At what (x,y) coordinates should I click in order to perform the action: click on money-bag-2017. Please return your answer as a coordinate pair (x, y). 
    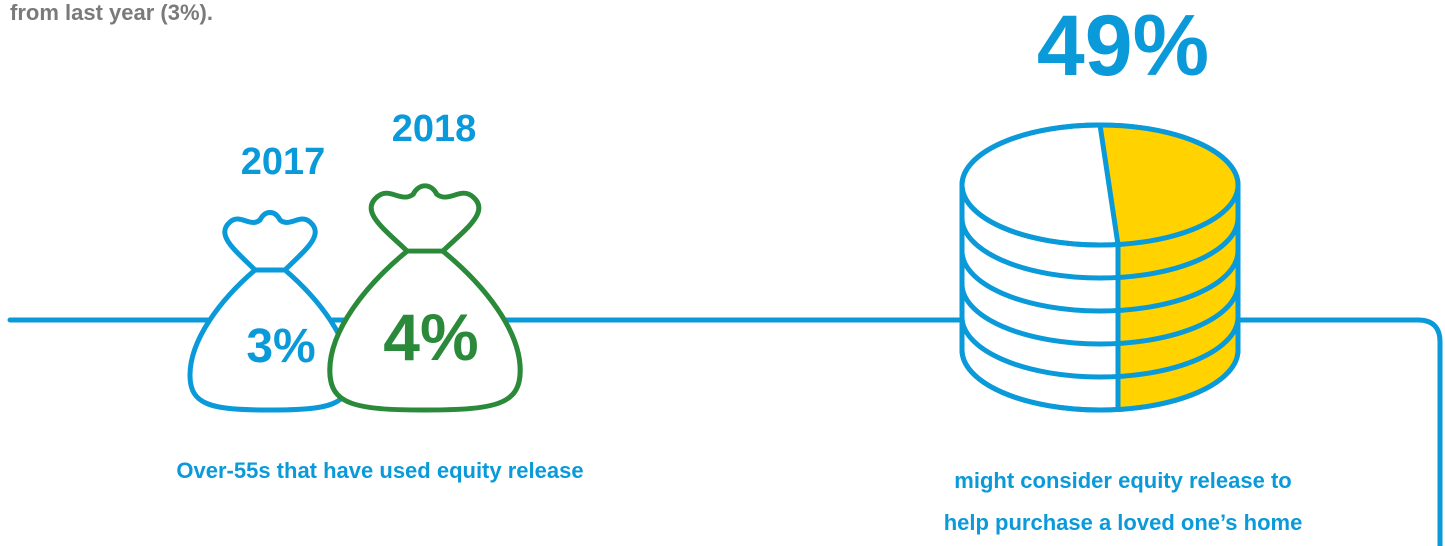
    Looking at the image, I should click on (270, 312).